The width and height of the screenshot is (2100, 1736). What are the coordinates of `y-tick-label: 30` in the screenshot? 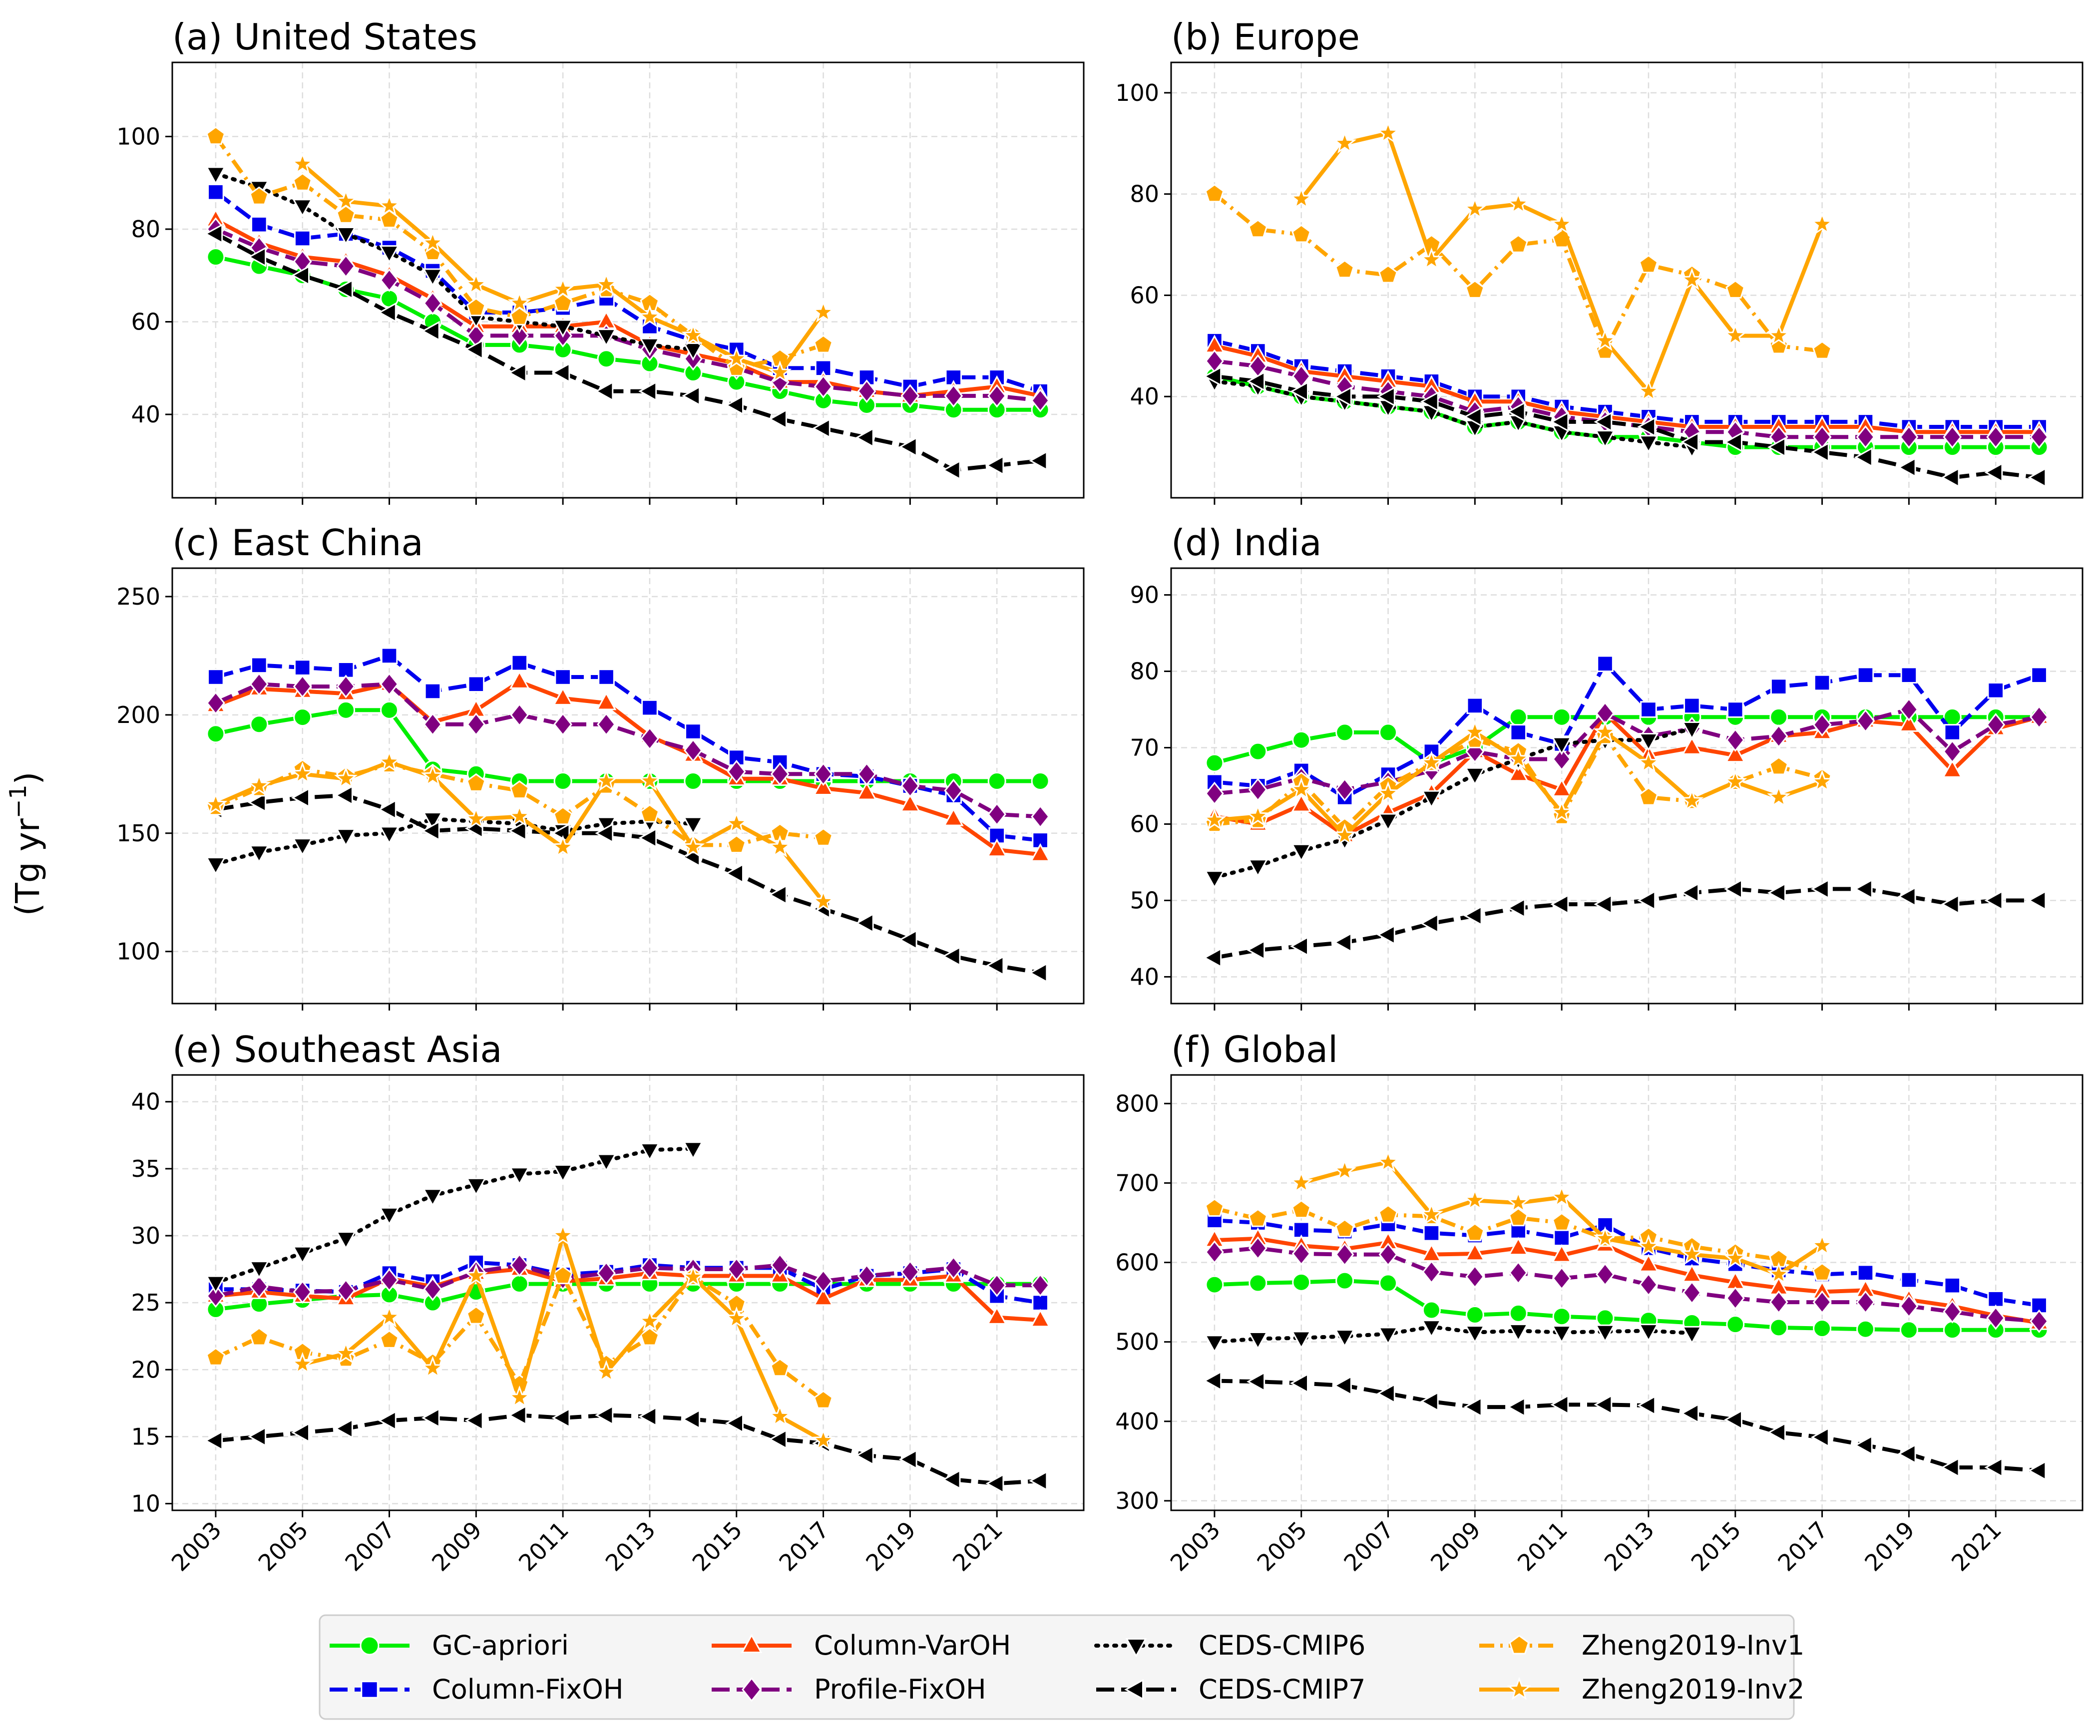 It's located at (145, 1235).